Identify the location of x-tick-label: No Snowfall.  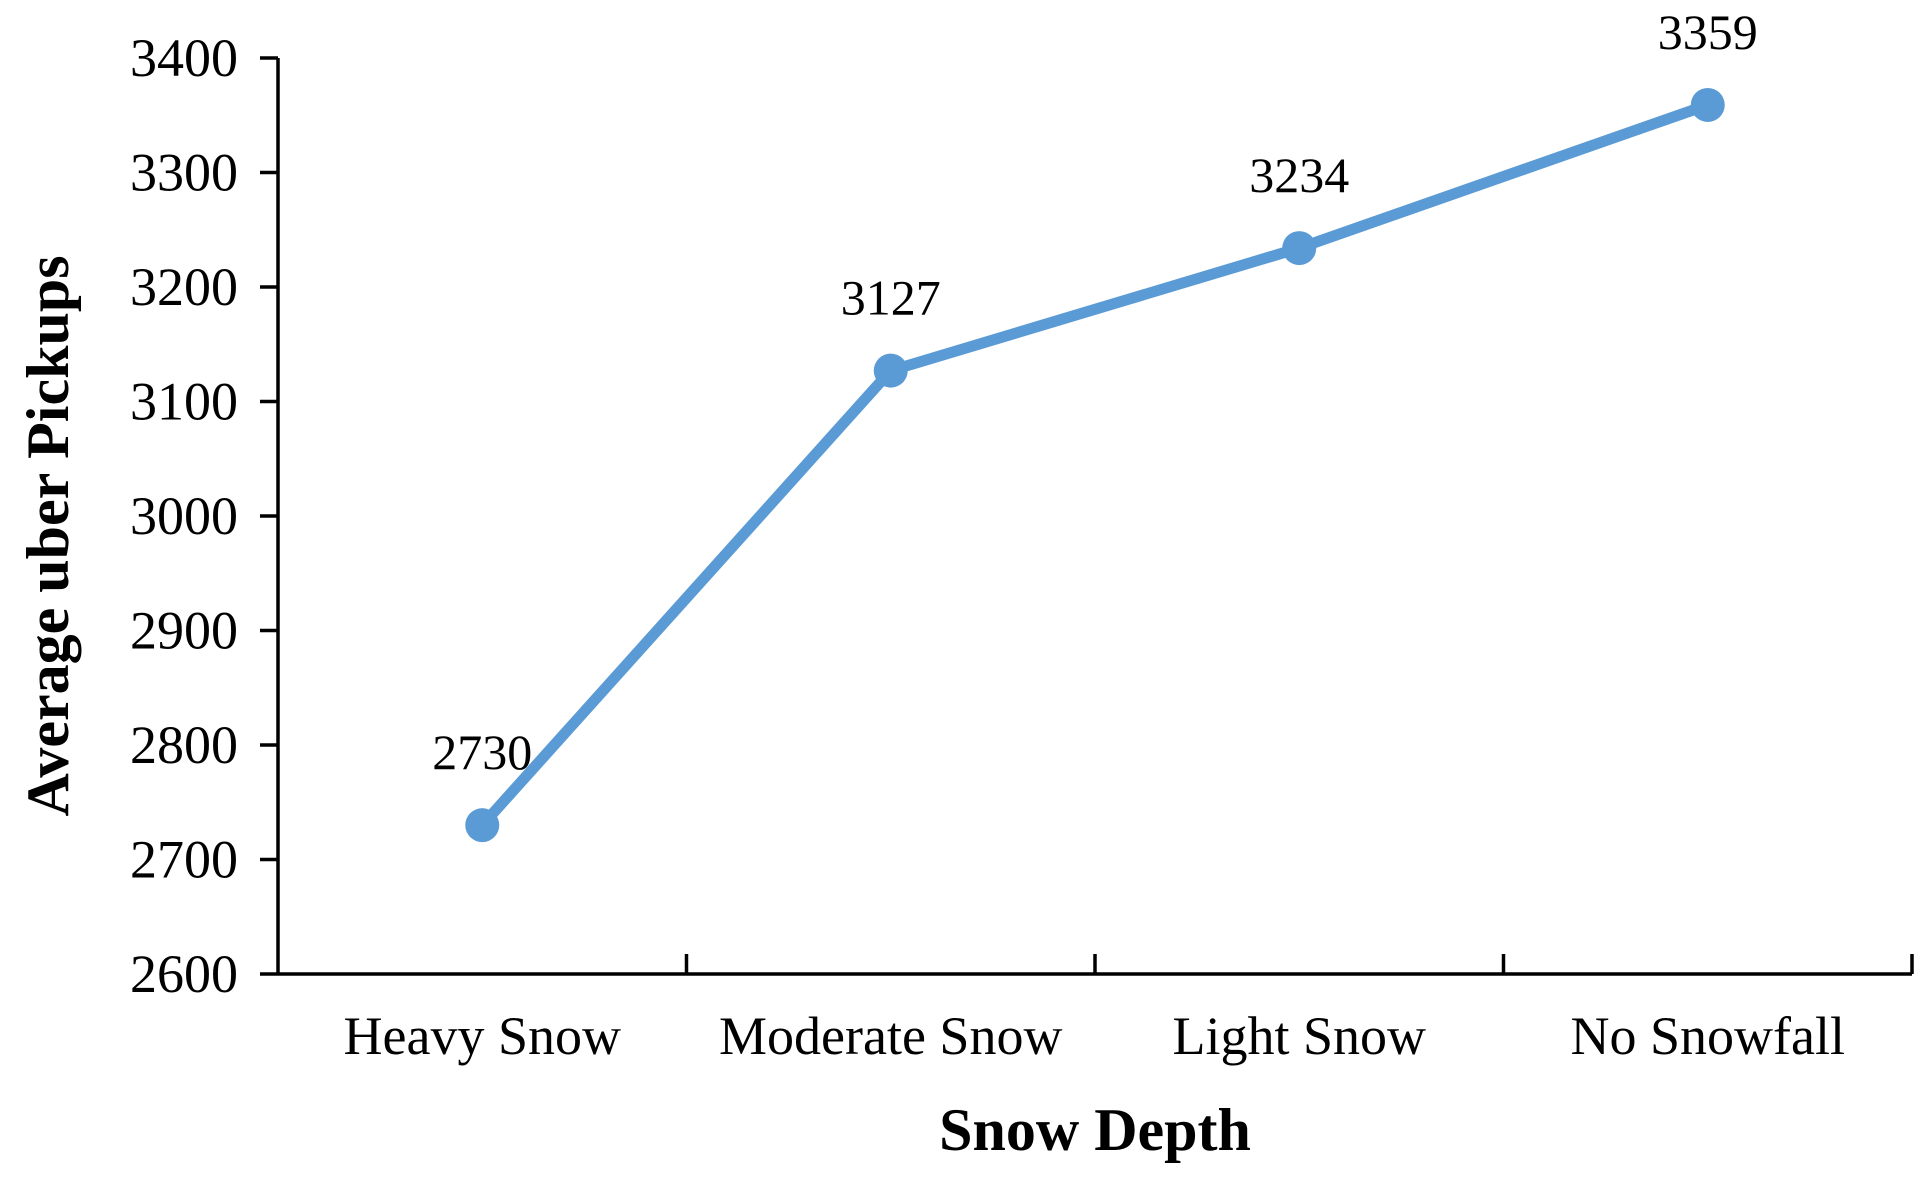
(1708, 1036).